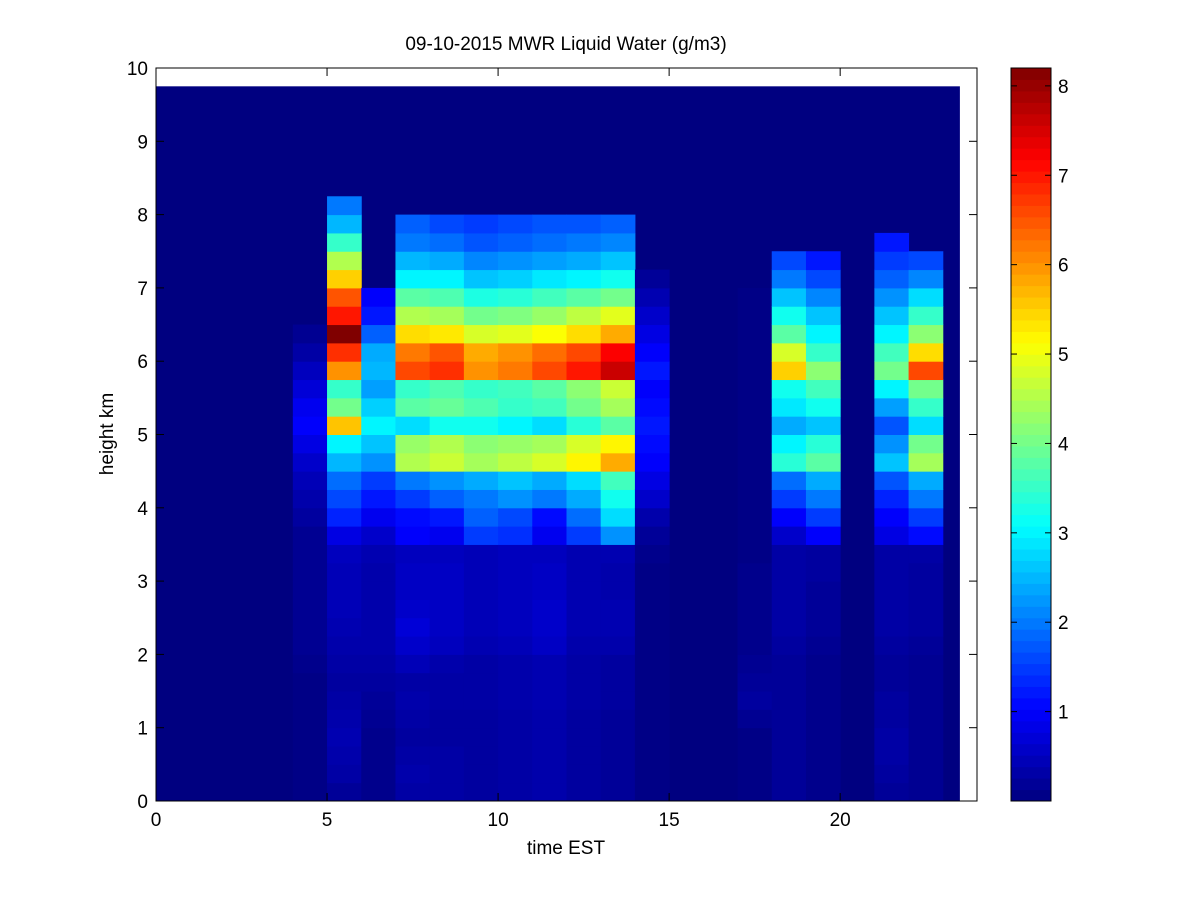 Image resolution: width=1200 pixels, height=900 pixels. What do you see at coordinates (498, 820) in the screenshot?
I see `x-tick-label: 10` at bounding box center [498, 820].